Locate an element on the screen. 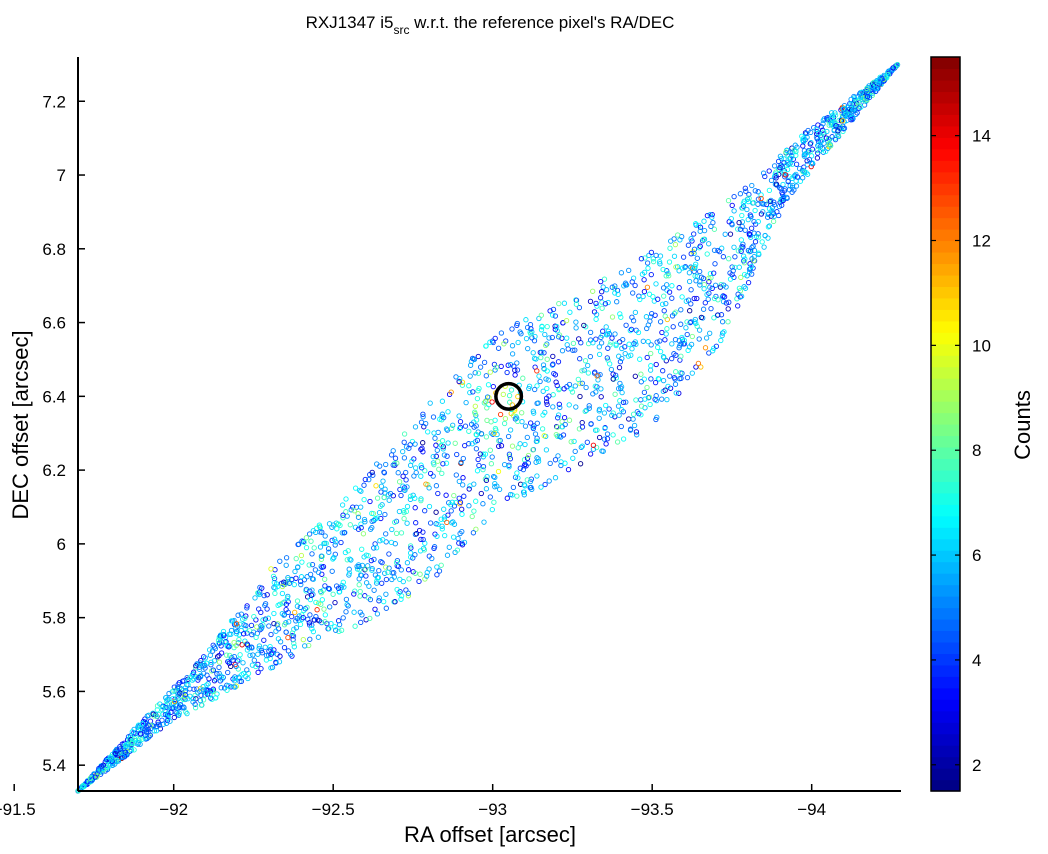  y-tick-label: 6.4 is located at coordinates (54, 396).